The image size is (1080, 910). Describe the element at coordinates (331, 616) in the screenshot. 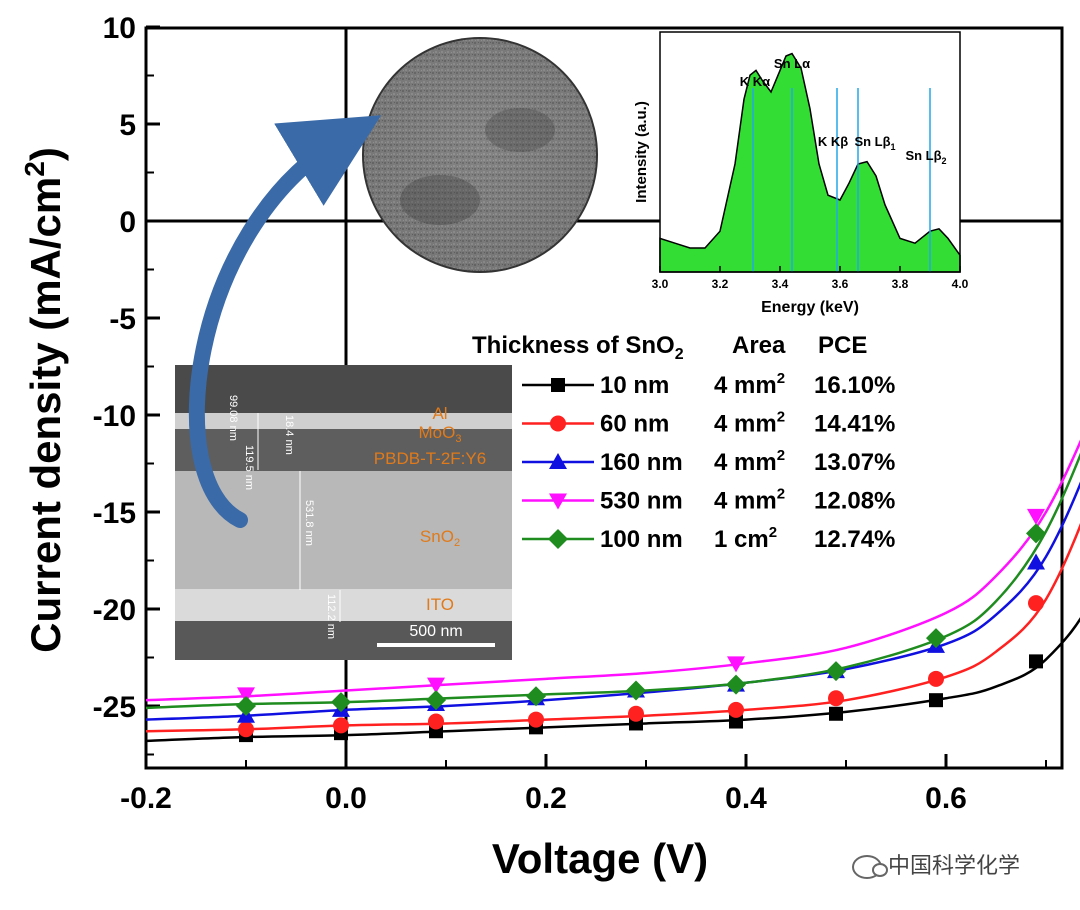

I see `sem-measurement: 112.2 nm` at that location.